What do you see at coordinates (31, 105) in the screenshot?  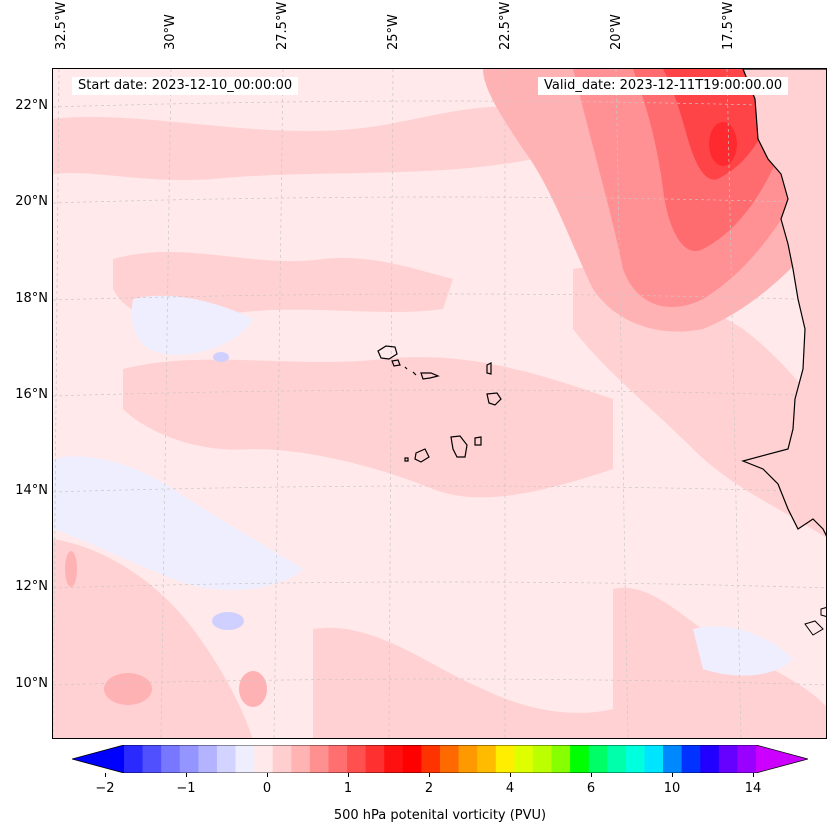 I see `lat-label-22n: 22°N` at bounding box center [31, 105].